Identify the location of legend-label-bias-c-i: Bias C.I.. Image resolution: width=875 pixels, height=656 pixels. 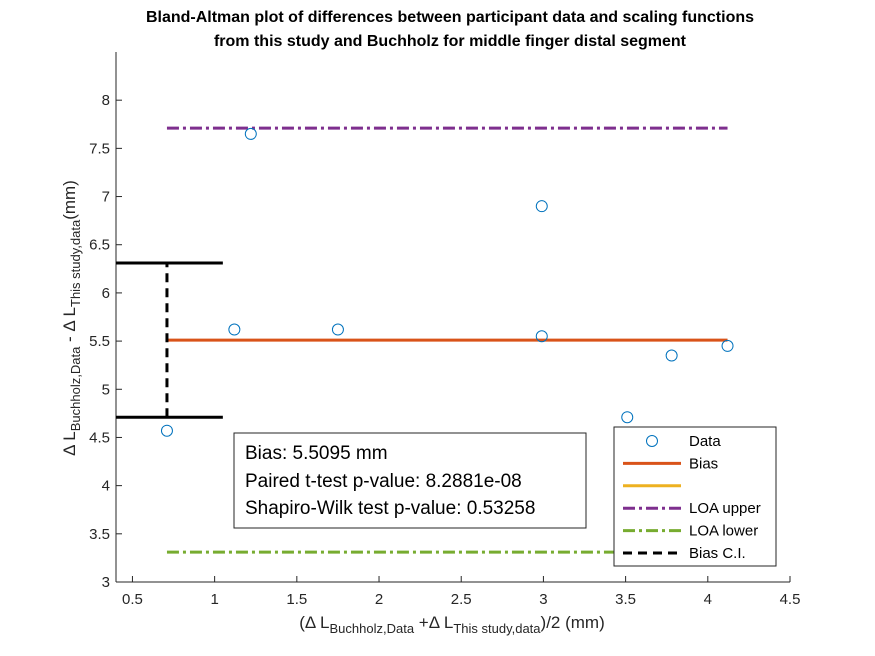
(717, 553).